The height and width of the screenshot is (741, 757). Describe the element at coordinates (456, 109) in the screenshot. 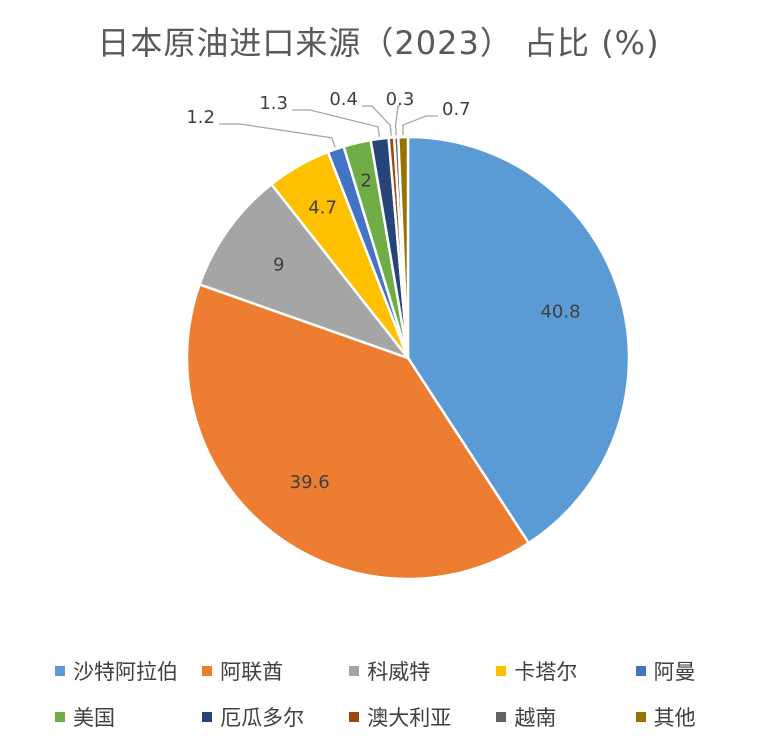

I see `slice-10-data-label: 0.7` at that location.